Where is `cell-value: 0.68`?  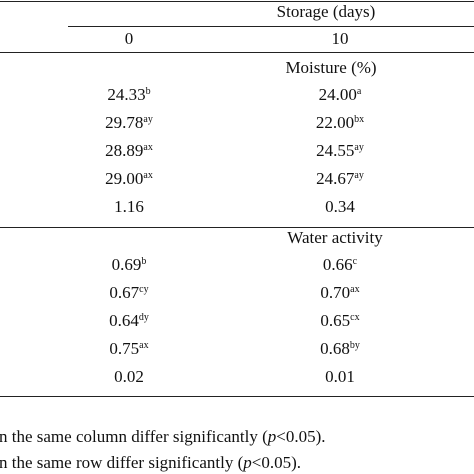 cell-value: 0.68 is located at coordinates (335, 348).